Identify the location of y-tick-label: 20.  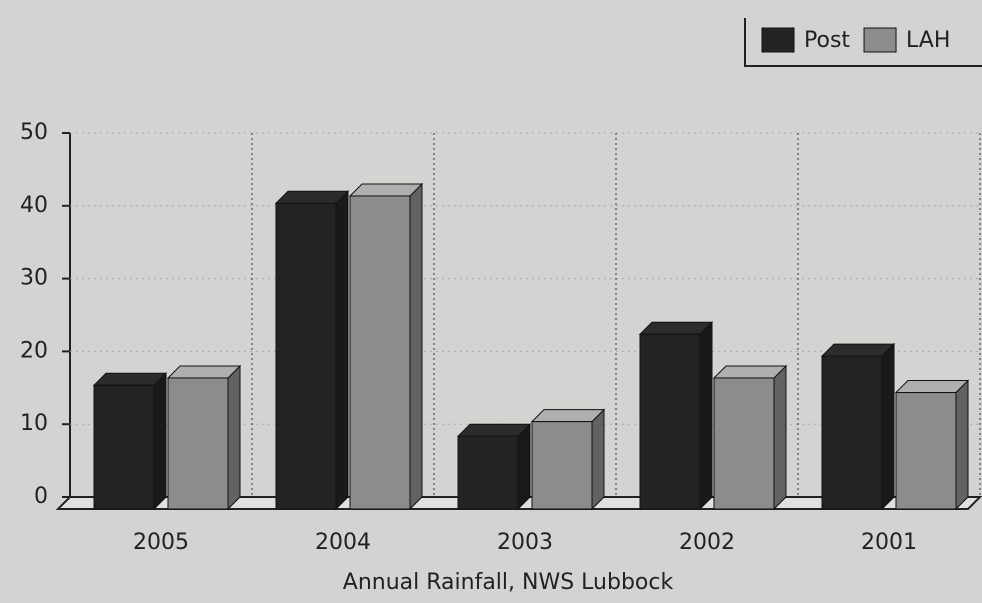
(34, 350).